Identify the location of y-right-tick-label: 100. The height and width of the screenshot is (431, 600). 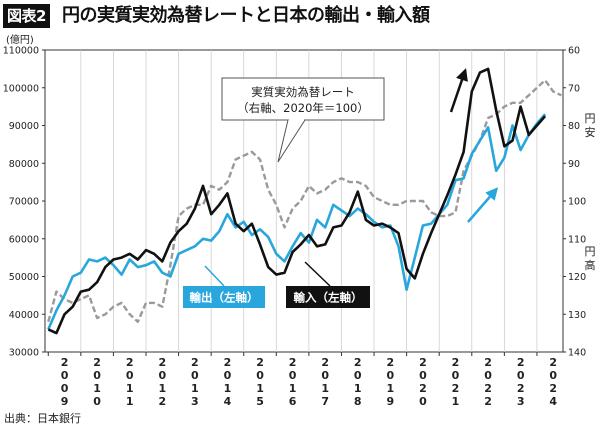
(577, 202).